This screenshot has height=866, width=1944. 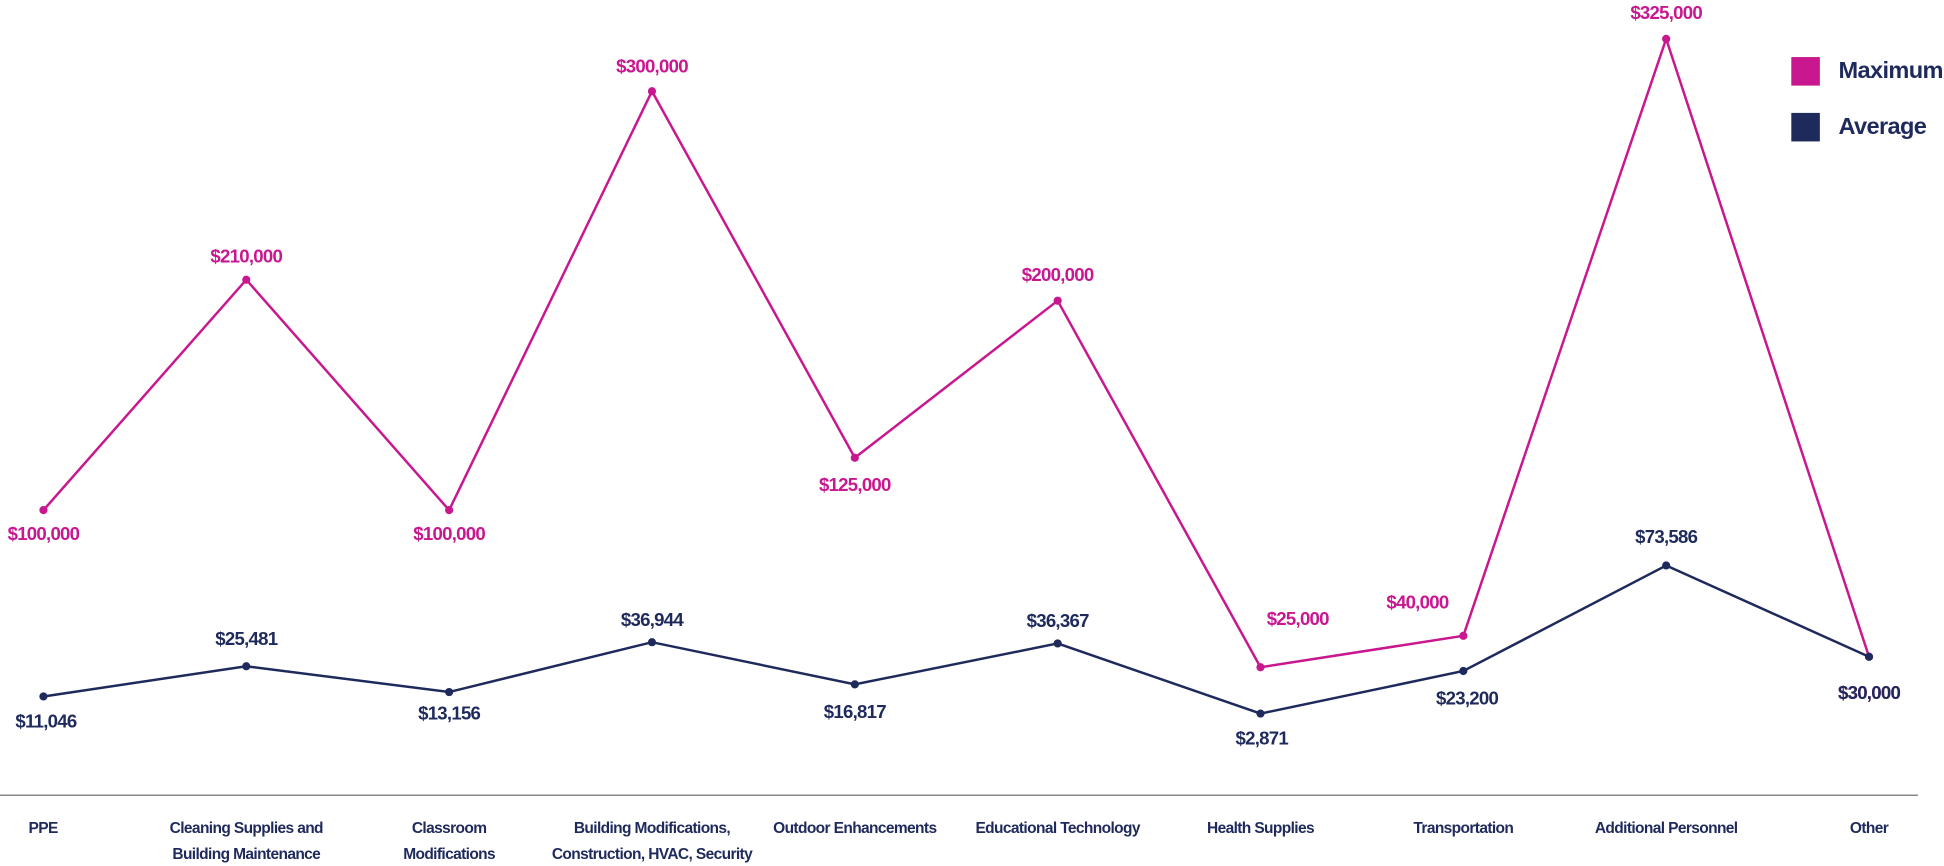 What do you see at coordinates (1882, 126) in the screenshot?
I see `legend-label: Average` at bounding box center [1882, 126].